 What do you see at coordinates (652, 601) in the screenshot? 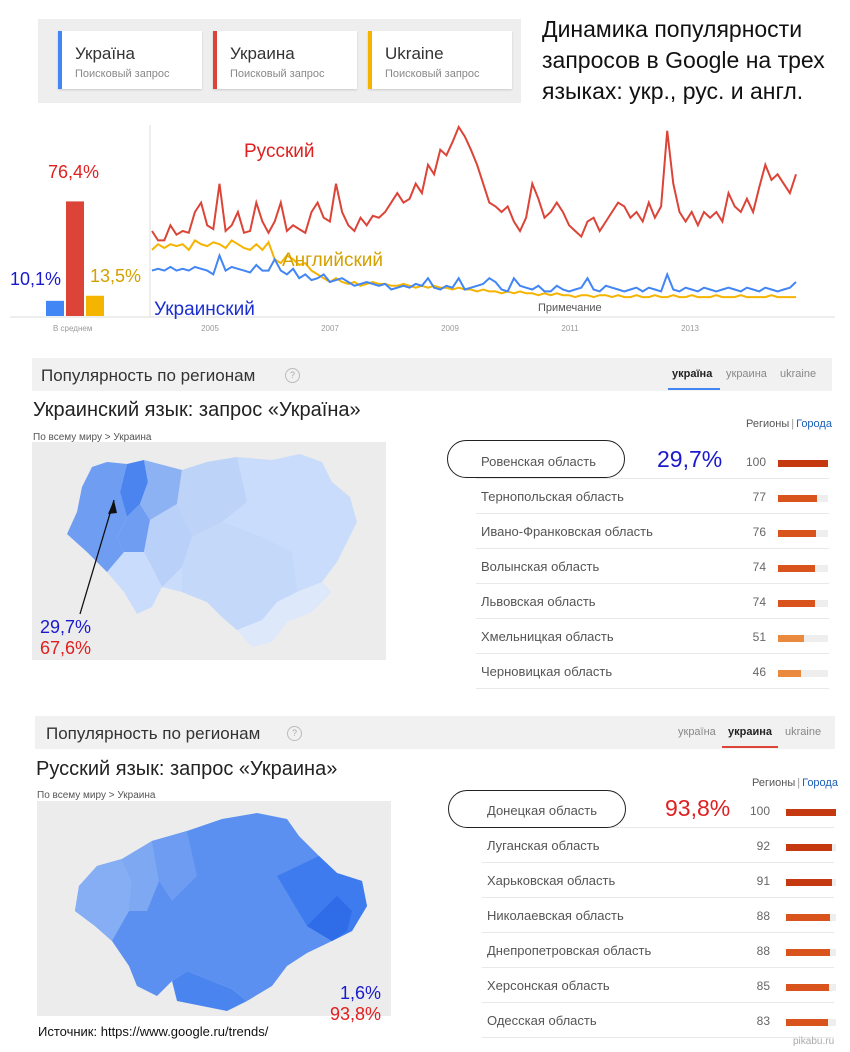
I see `table-row: Львовская область 74` at bounding box center [652, 601].